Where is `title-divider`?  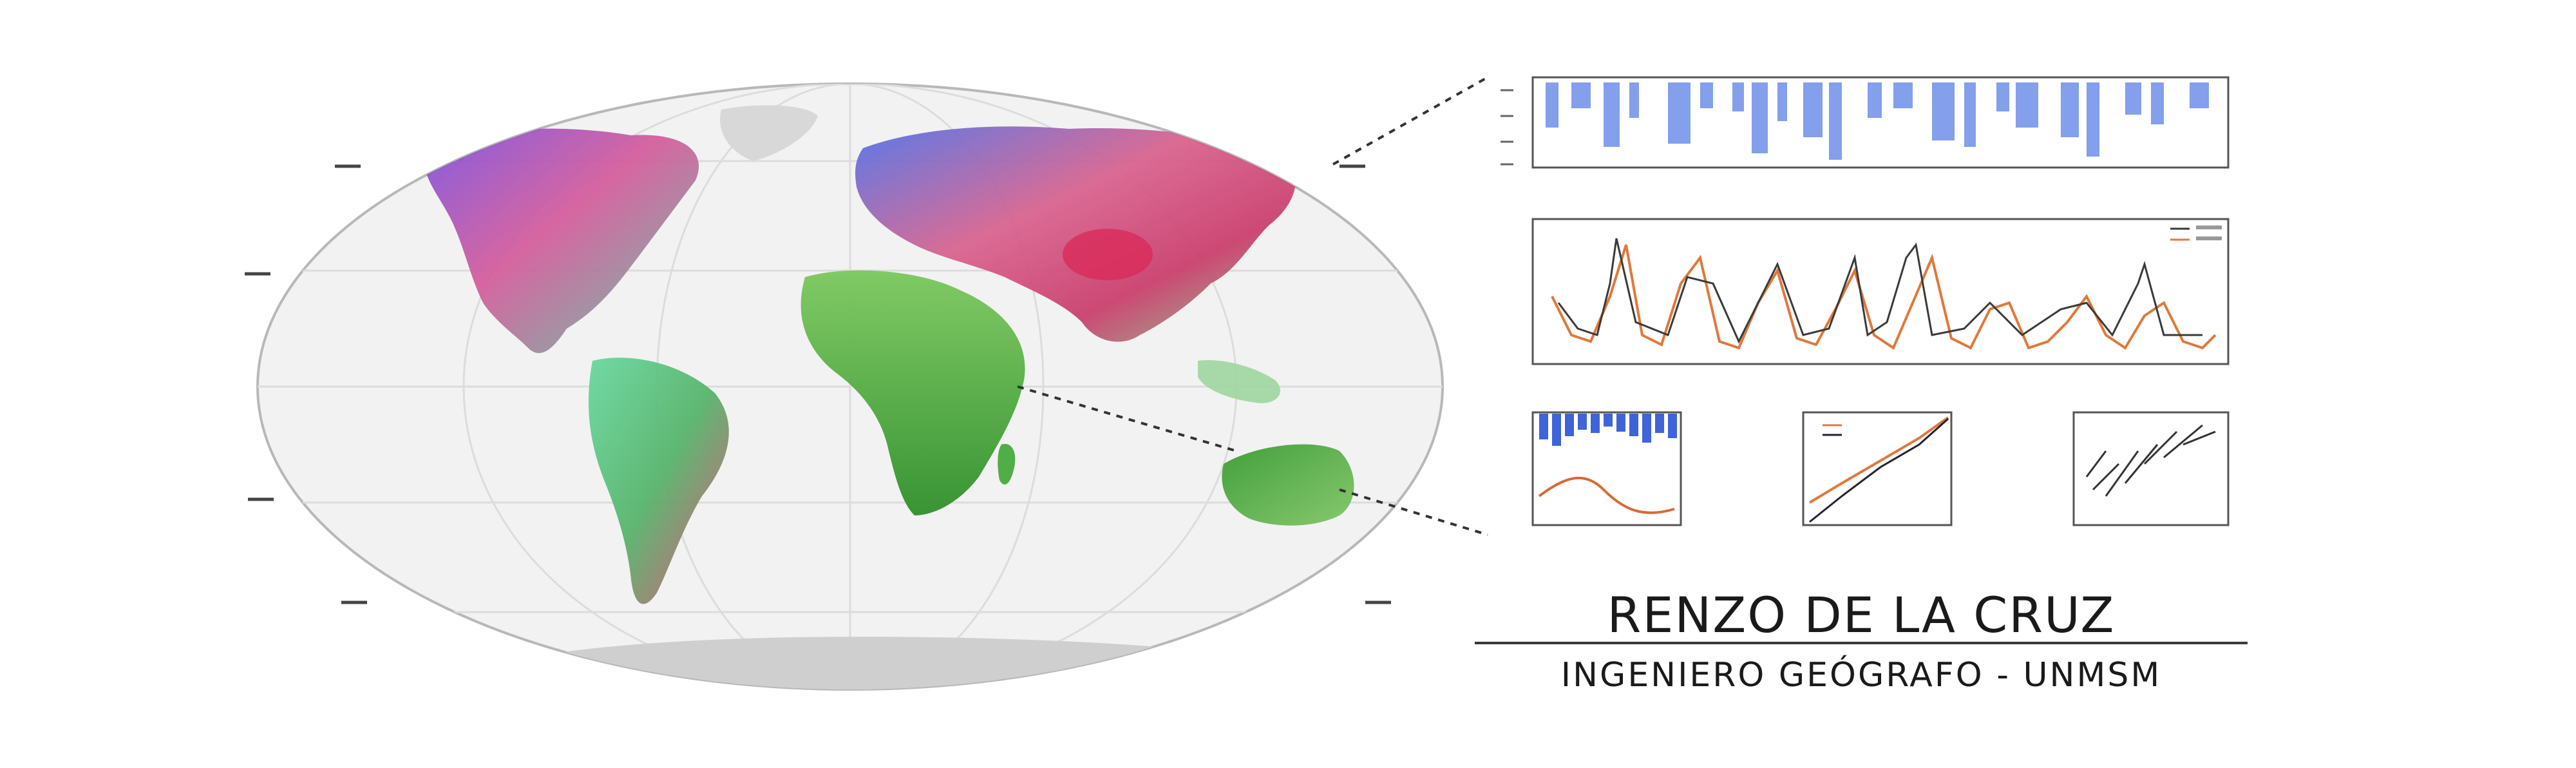 title-divider is located at coordinates (1861, 643).